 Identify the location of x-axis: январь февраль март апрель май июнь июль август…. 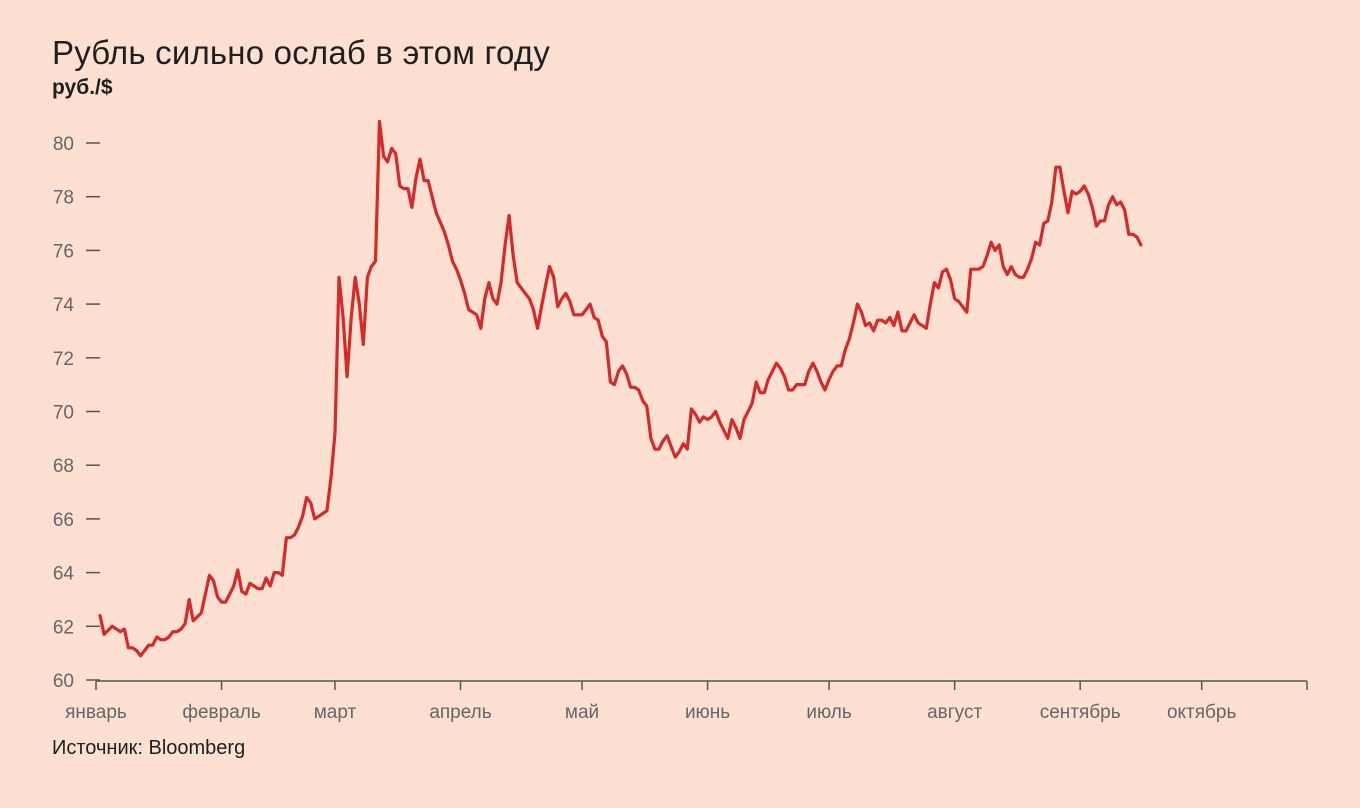
(686, 701).